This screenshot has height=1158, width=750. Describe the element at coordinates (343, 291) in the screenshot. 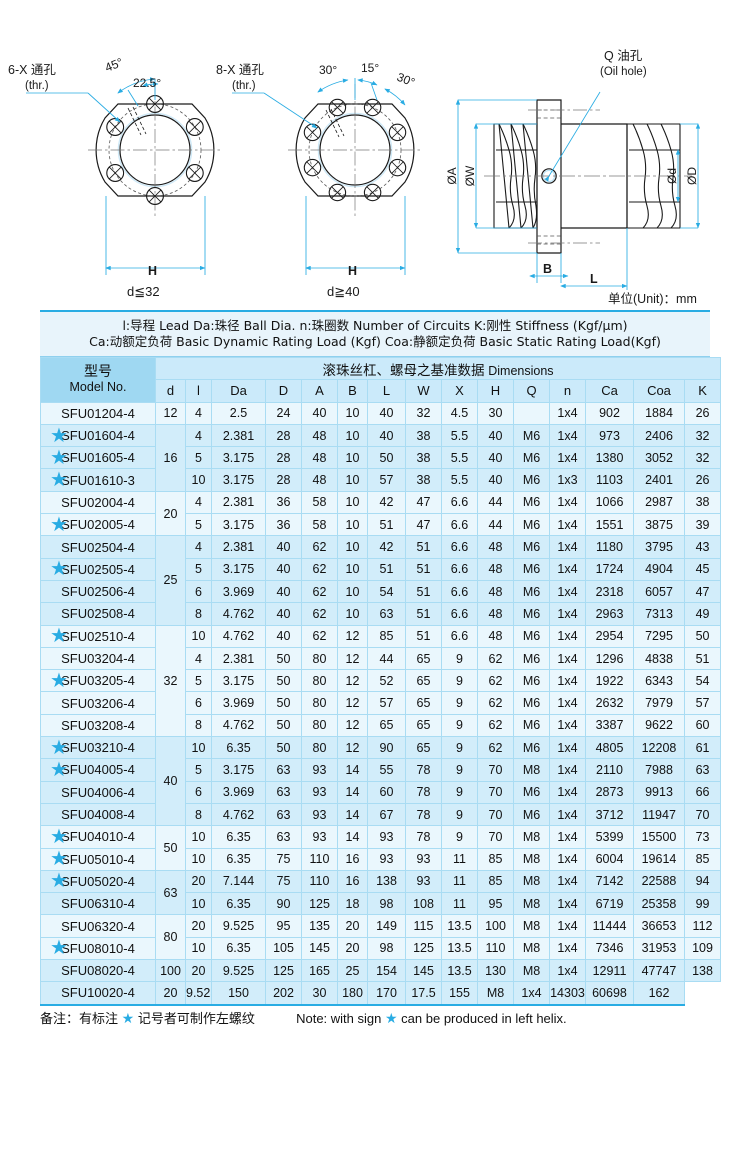

I see `middle-caption: d≧40` at that location.